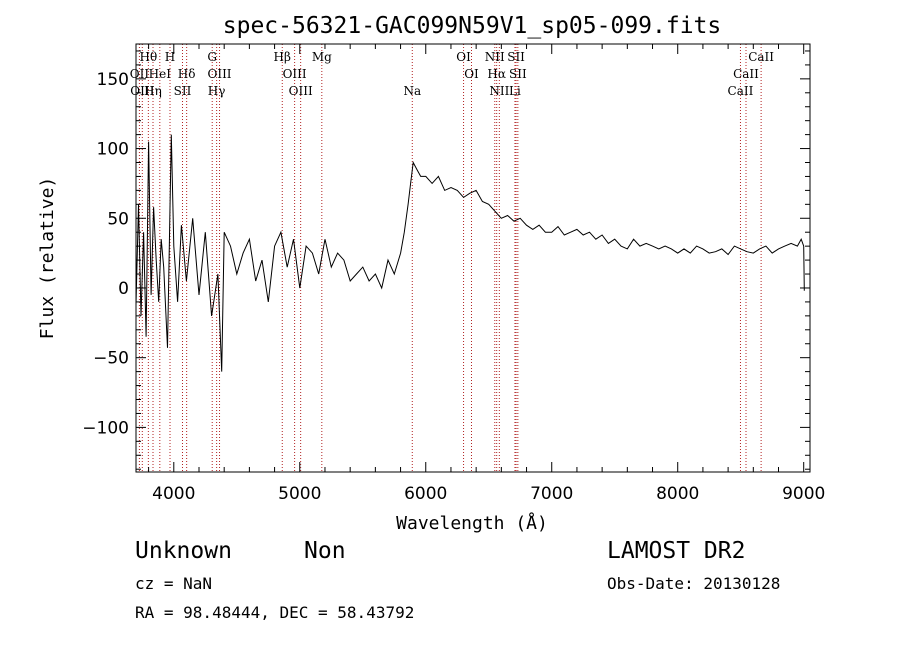 This screenshot has width=900, height=649. What do you see at coordinates (425, 494) in the screenshot?
I see `x-tick-label: 6000` at bounding box center [425, 494].